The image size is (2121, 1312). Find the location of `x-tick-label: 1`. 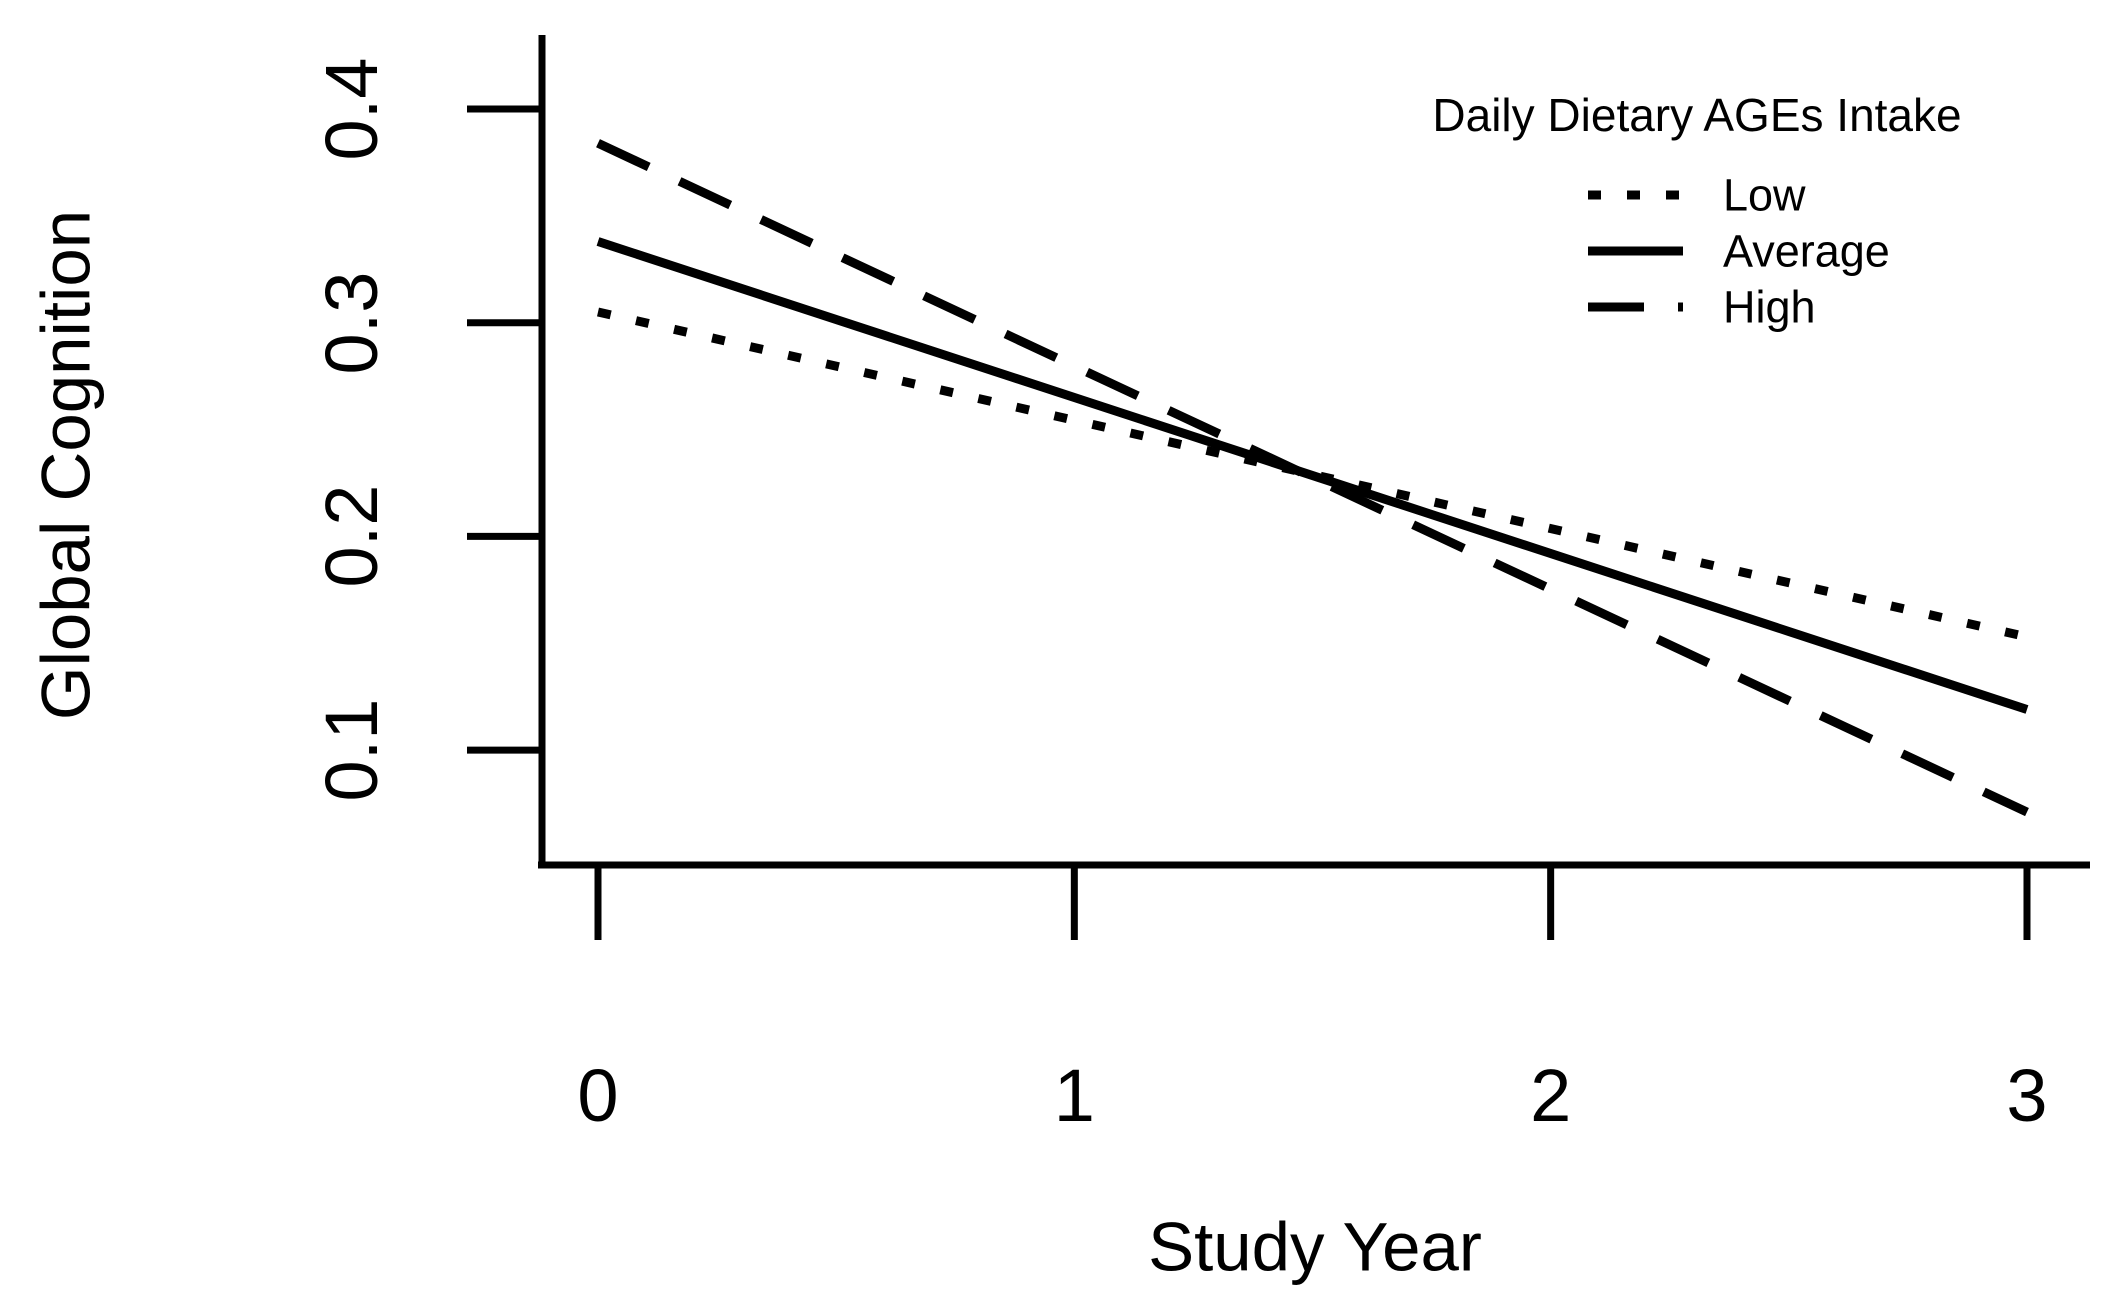

x-tick-label: 1 is located at coordinates (1074, 1095).